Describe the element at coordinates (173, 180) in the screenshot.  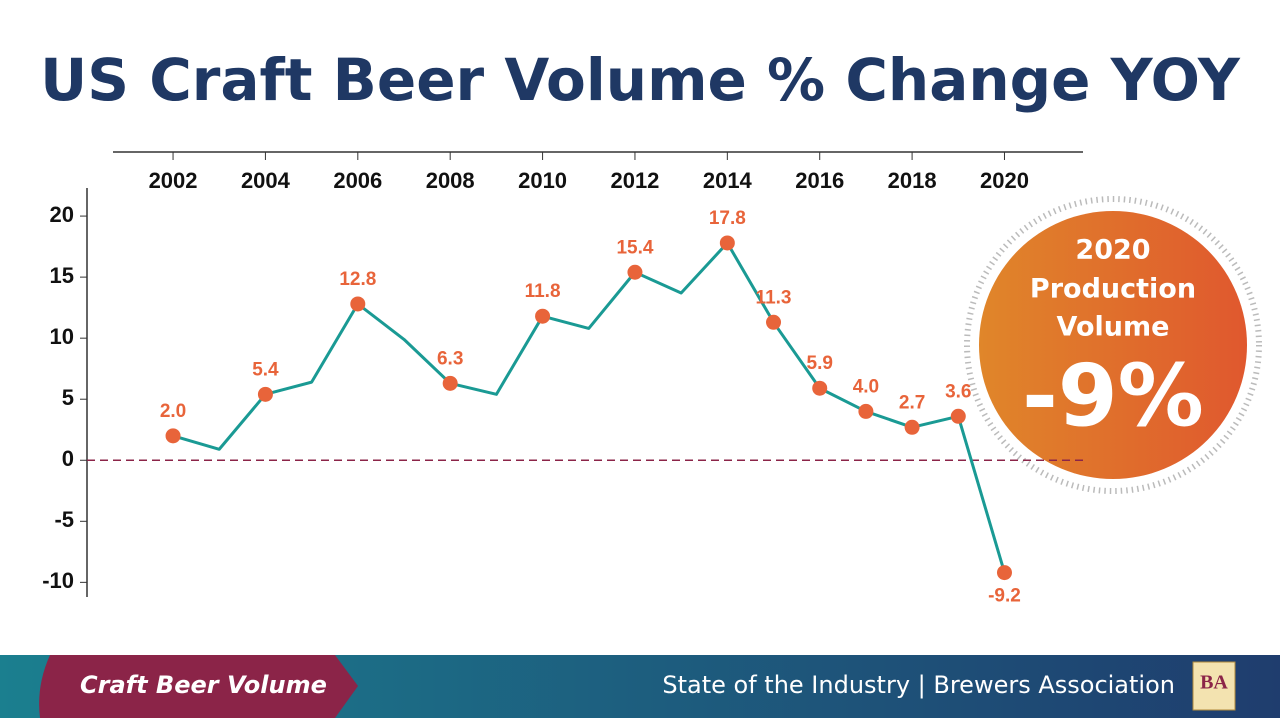
I see `x-tick-label: 2002` at that location.